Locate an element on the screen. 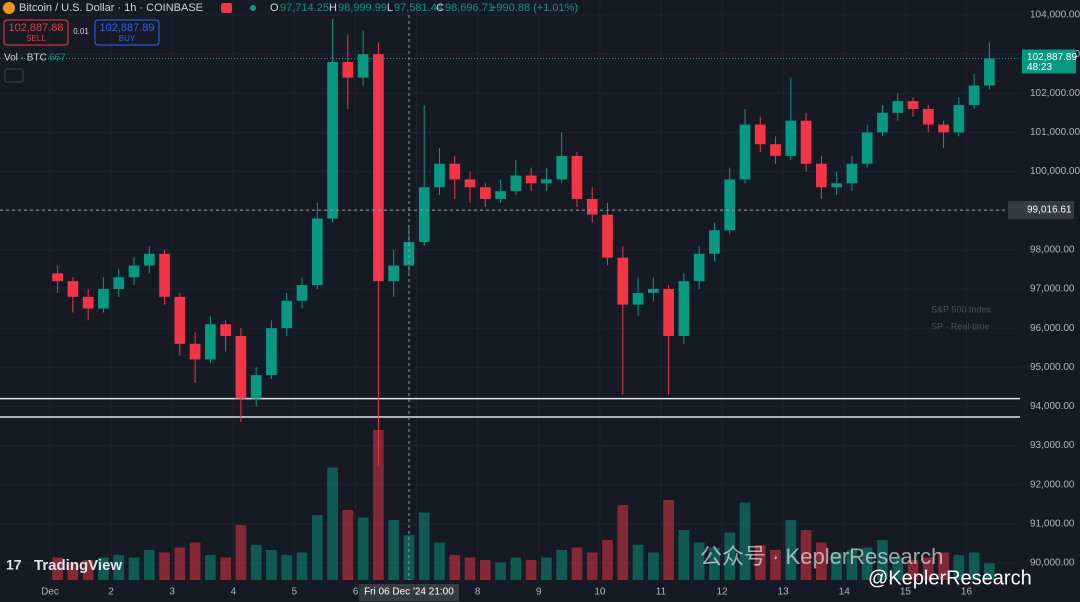 The image size is (1080, 602). x-tick-label: 12 is located at coordinates (723, 592).